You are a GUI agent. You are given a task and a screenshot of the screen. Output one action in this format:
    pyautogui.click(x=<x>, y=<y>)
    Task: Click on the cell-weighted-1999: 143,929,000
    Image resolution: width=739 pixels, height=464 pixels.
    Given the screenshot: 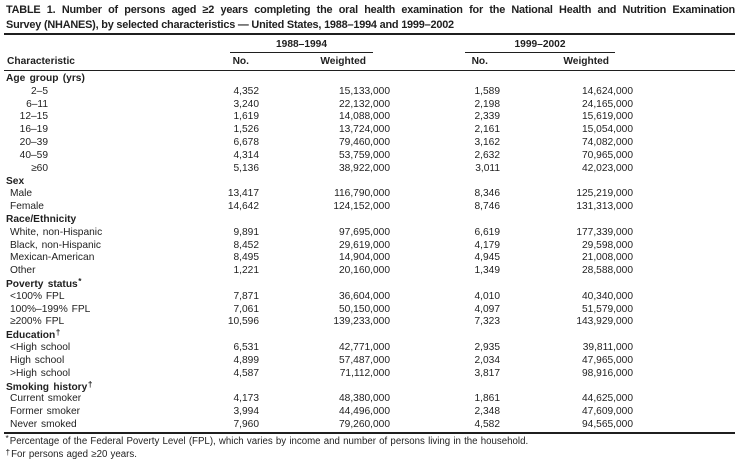 What is the action you would take?
    pyautogui.click(x=604, y=322)
    